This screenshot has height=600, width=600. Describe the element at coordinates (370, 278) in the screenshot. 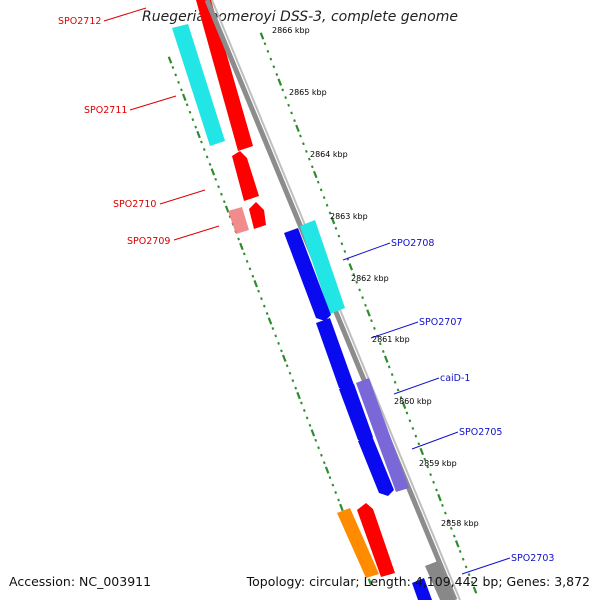

I see `tick-label: 2862 kbp` at that location.